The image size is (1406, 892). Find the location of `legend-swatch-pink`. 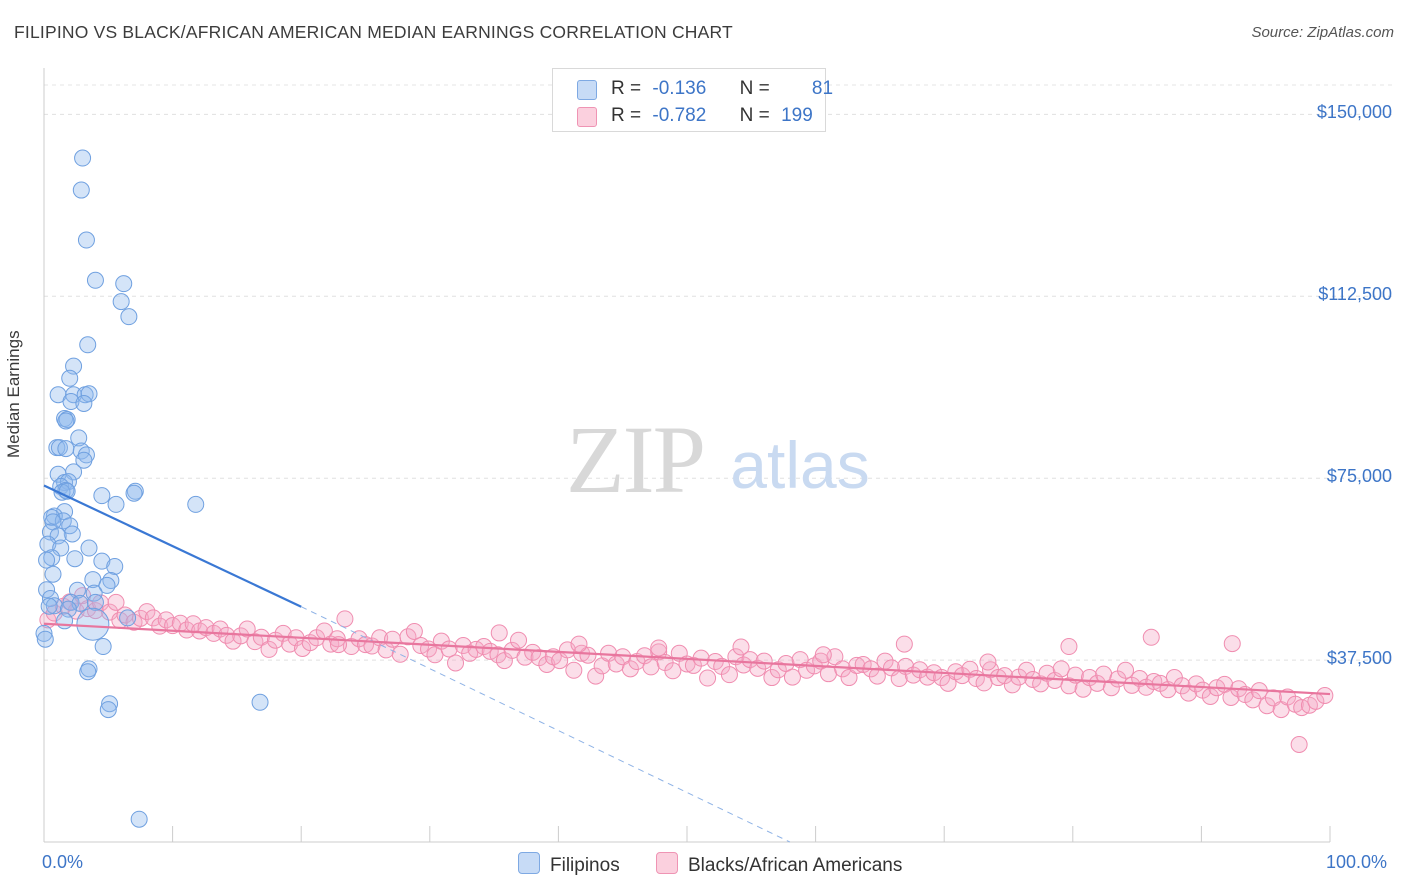

legend-swatch-pink is located at coordinates (587, 117).